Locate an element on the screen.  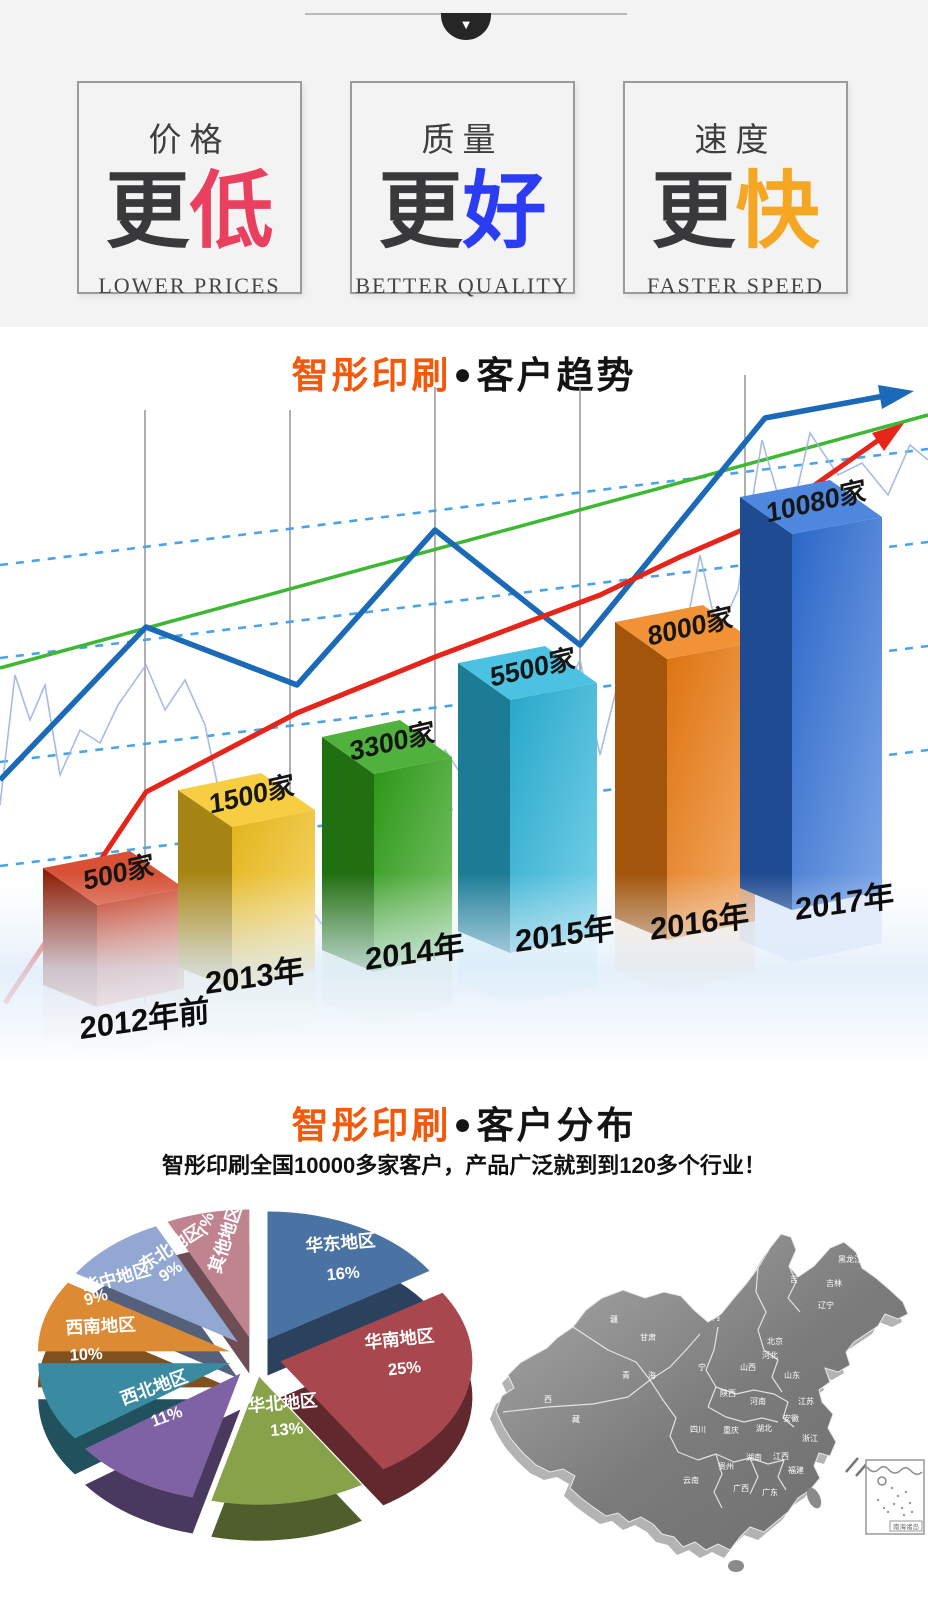
headline-accent: 快 is located at coordinates (777, 212).